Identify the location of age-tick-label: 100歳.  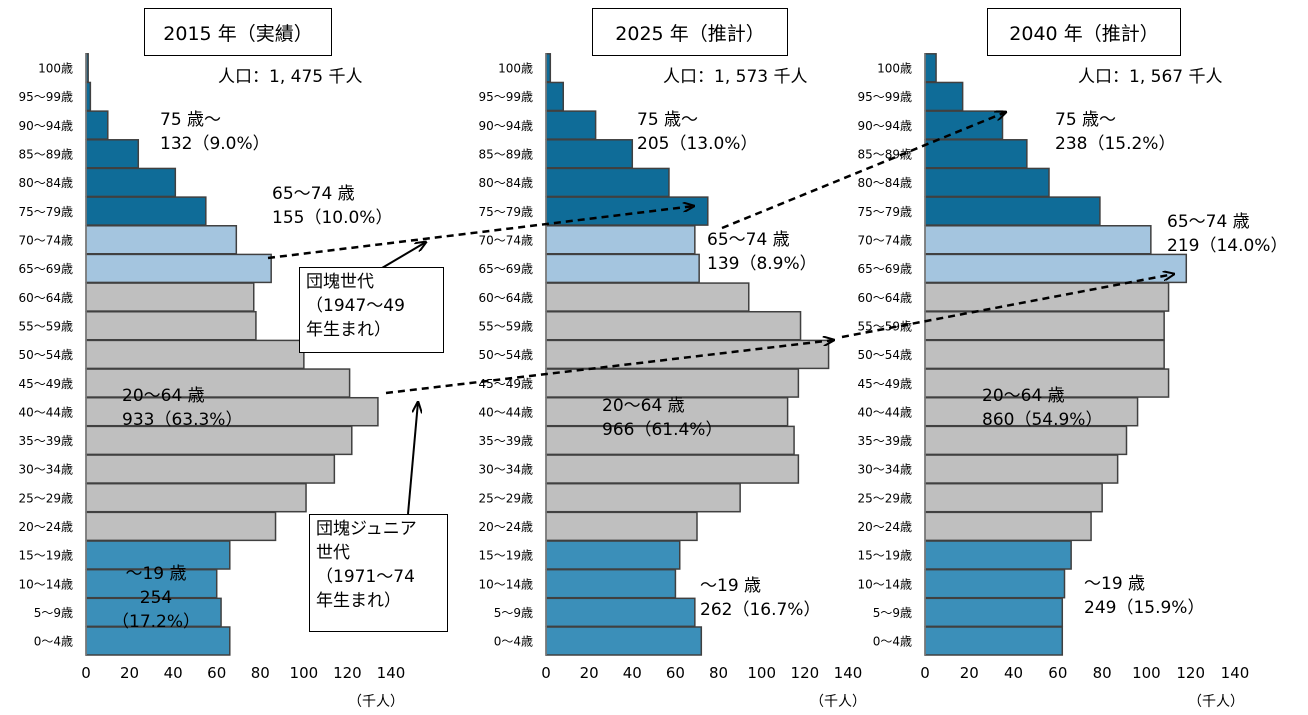
(55, 69).